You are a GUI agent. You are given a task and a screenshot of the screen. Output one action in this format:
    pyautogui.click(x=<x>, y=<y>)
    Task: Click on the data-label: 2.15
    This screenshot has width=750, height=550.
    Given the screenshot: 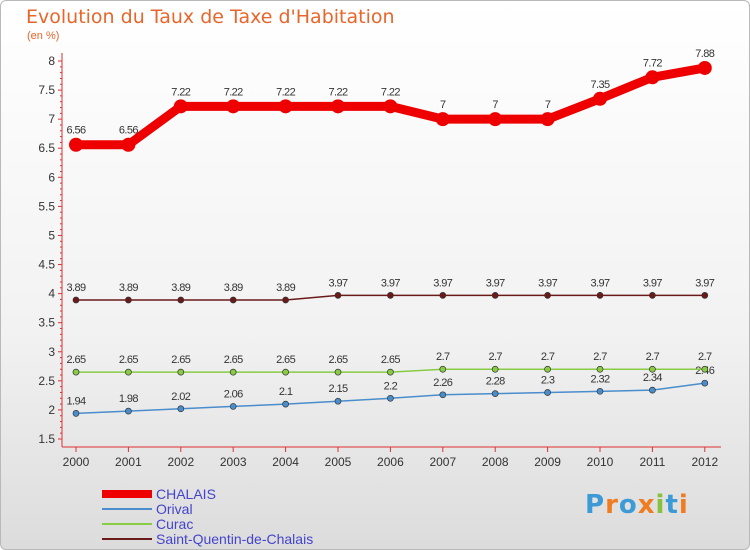 What is the action you would take?
    pyautogui.click(x=337, y=389)
    